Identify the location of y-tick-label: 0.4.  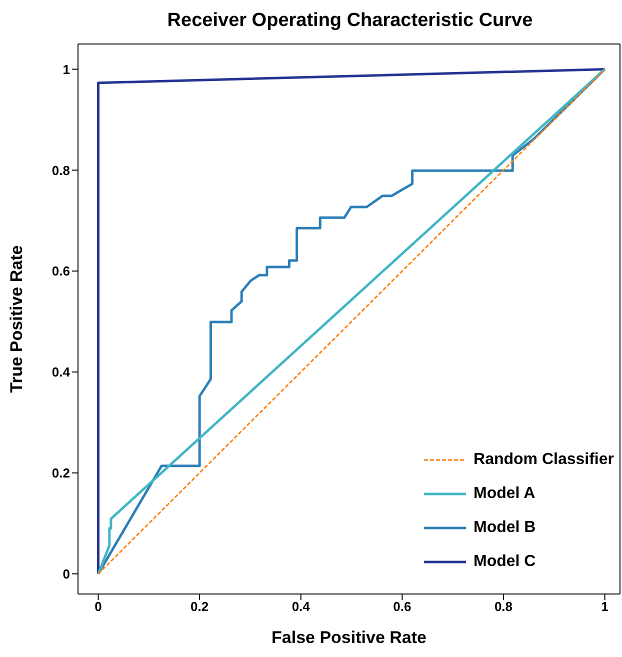
(61, 372).